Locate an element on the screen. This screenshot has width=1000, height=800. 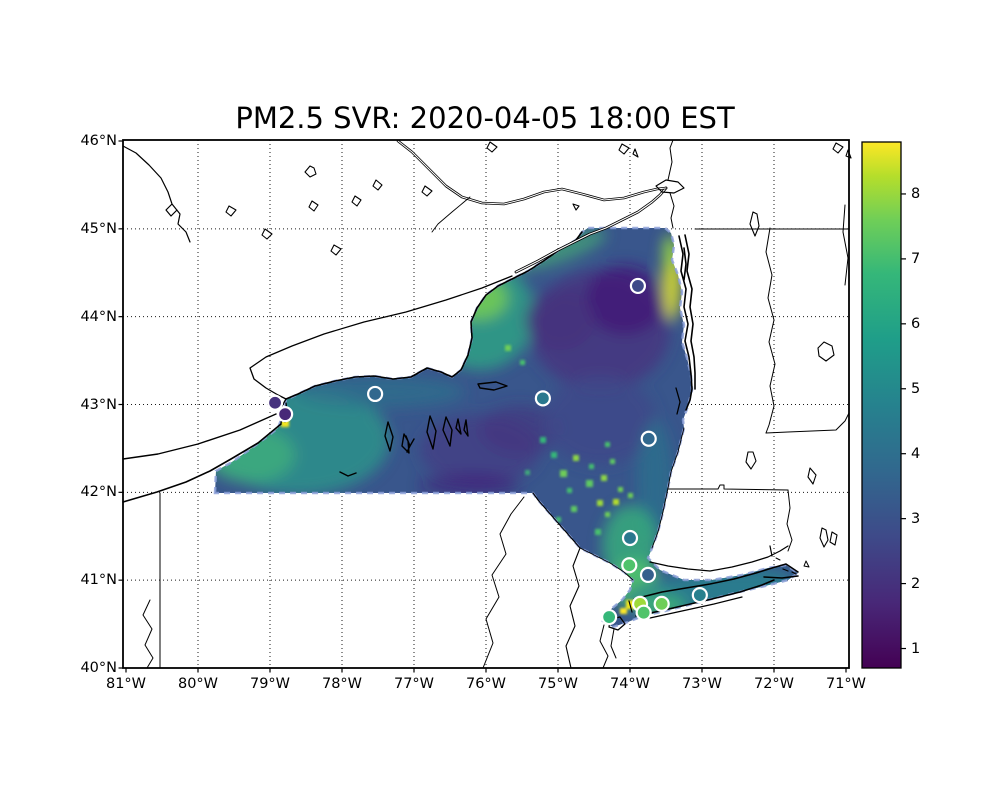
oneida-lake is located at coordinates (492, 386).